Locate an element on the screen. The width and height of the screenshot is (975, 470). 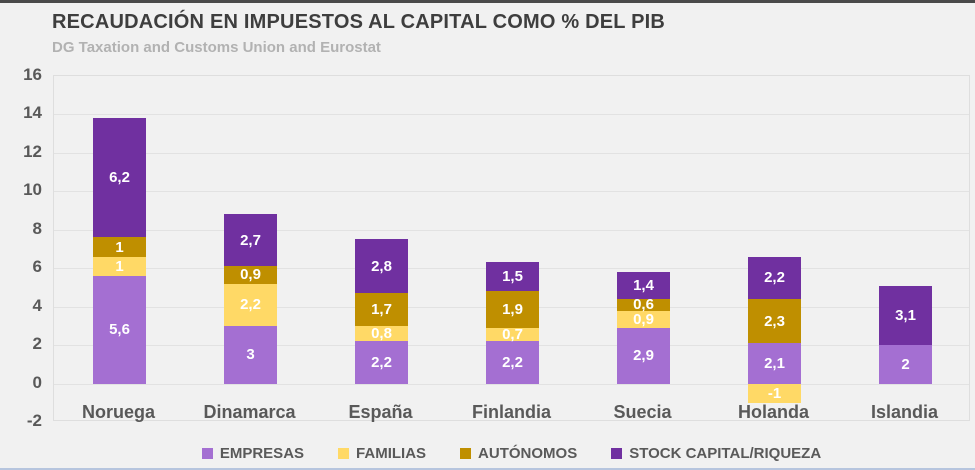
bar-value-label: 3,1 is located at coordinates (905, 315).